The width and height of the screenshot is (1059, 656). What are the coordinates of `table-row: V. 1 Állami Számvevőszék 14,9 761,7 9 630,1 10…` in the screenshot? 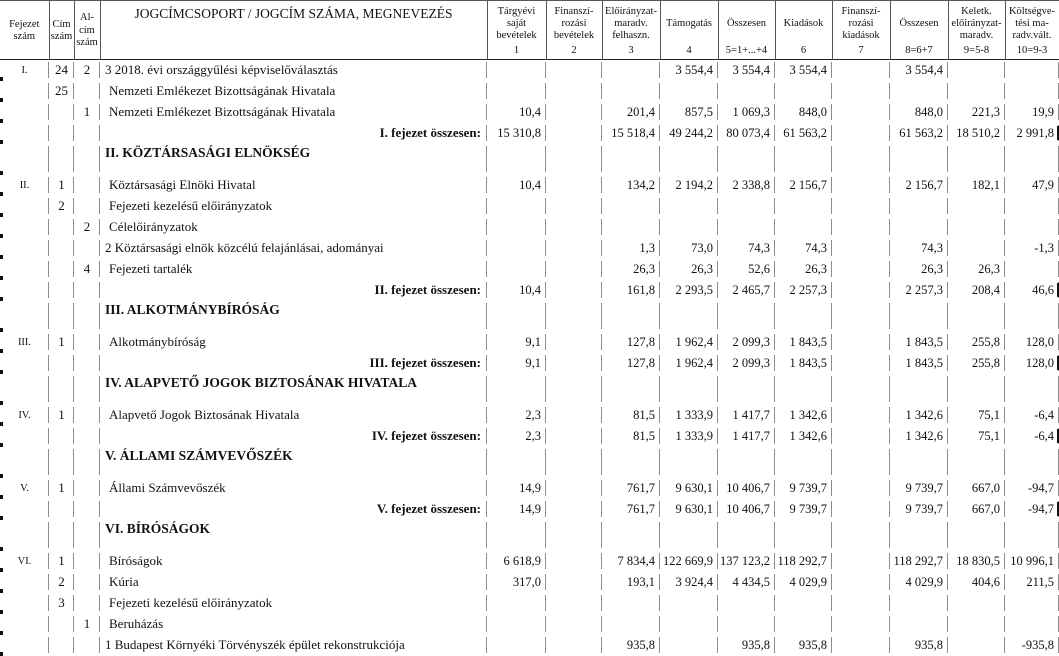 It's located at (529, 488).